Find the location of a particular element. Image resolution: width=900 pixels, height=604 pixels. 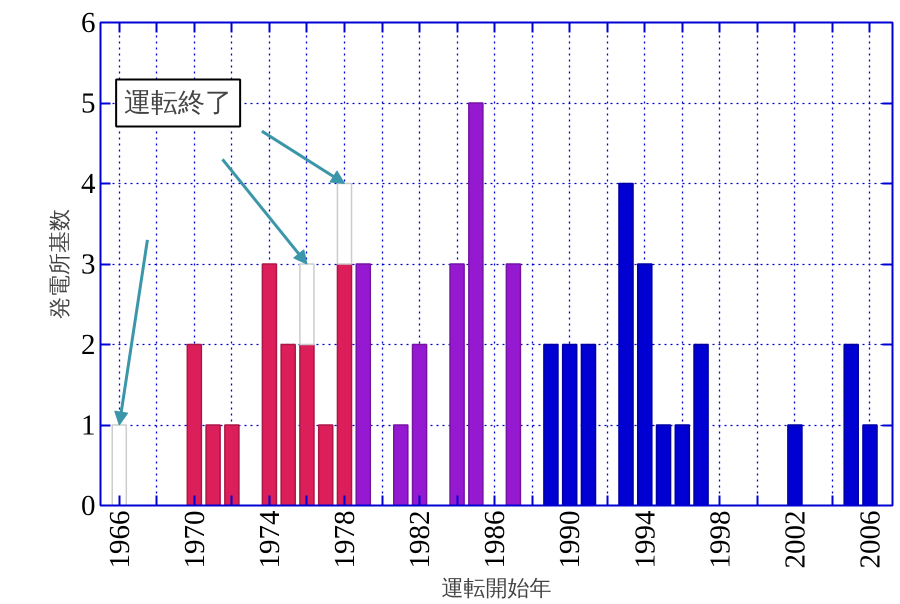

y-tick-label: 5 is located at coordinates (88, 104).